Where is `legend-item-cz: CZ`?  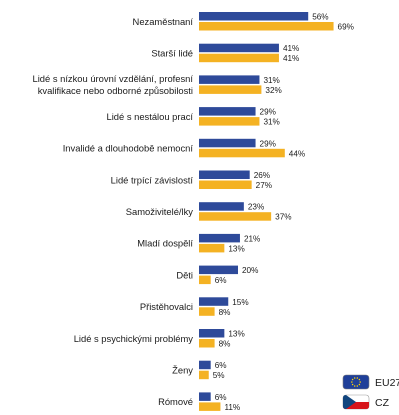 legend-item-cz: CZ is located at coordinates (366, 402).